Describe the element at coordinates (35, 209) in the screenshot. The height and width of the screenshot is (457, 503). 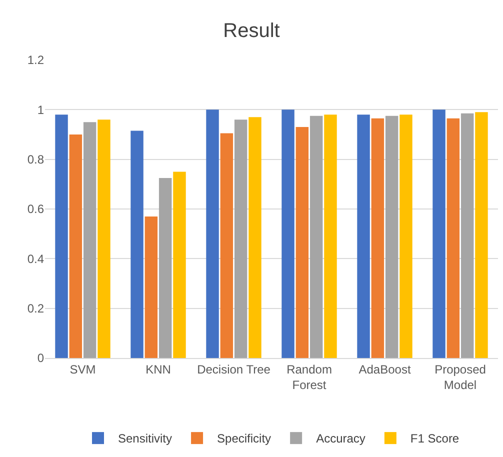
I see `y-tick-label: 0.6` at that location.